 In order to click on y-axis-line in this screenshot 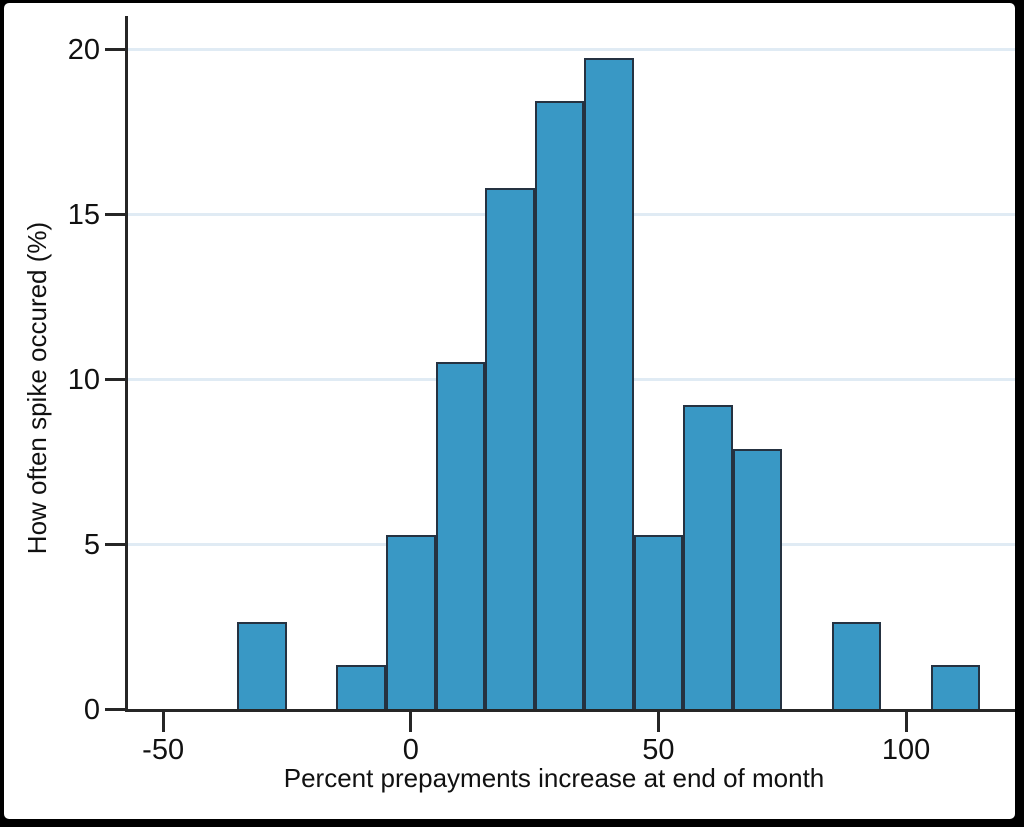, I will do `click(126, 364)`.